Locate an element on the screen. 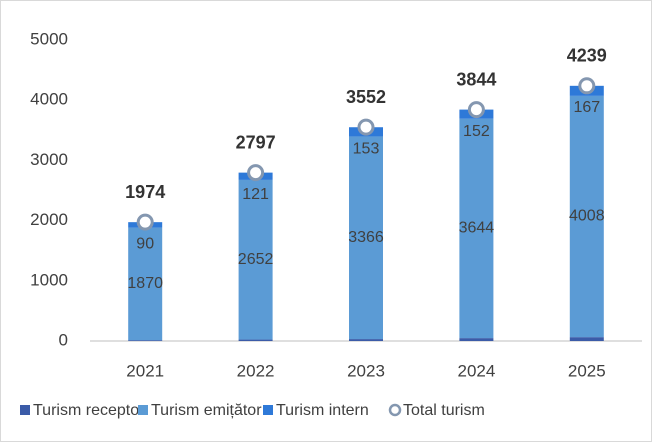 The image size is (652, 442). x-tick-label: 2021 is located at coordinates (145, 370).